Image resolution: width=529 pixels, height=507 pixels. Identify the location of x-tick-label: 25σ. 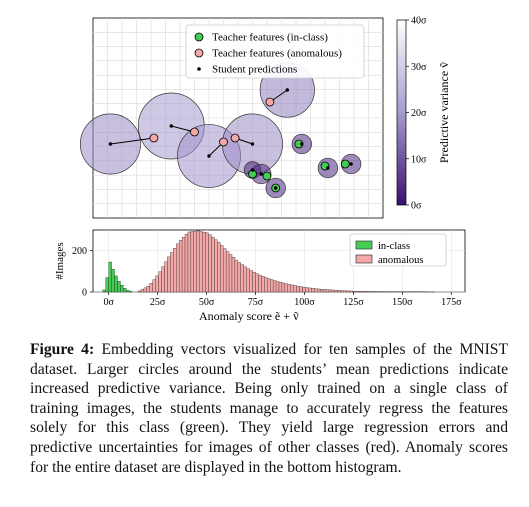
(158, 302).